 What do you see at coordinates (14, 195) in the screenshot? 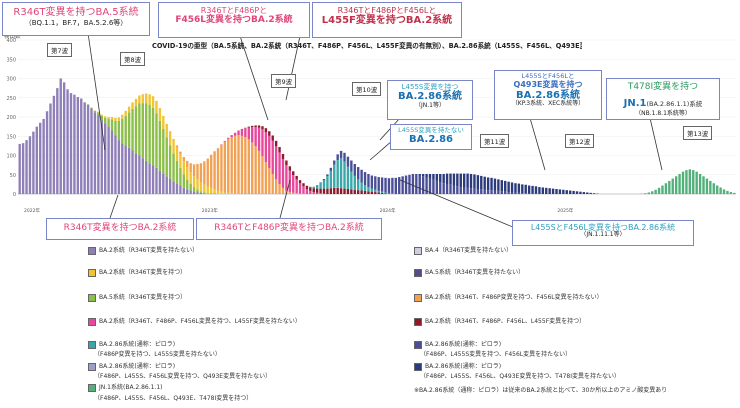
I see `y-tick-label: 0` at bounding box center [14, 195].